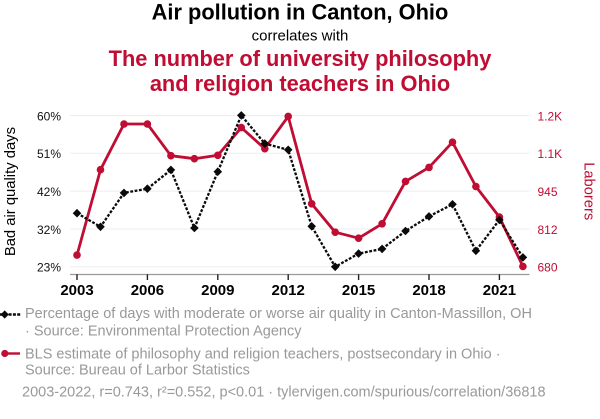 The image size is (600, 419). I want to click on svg-text: 2015, so click(358, 290).